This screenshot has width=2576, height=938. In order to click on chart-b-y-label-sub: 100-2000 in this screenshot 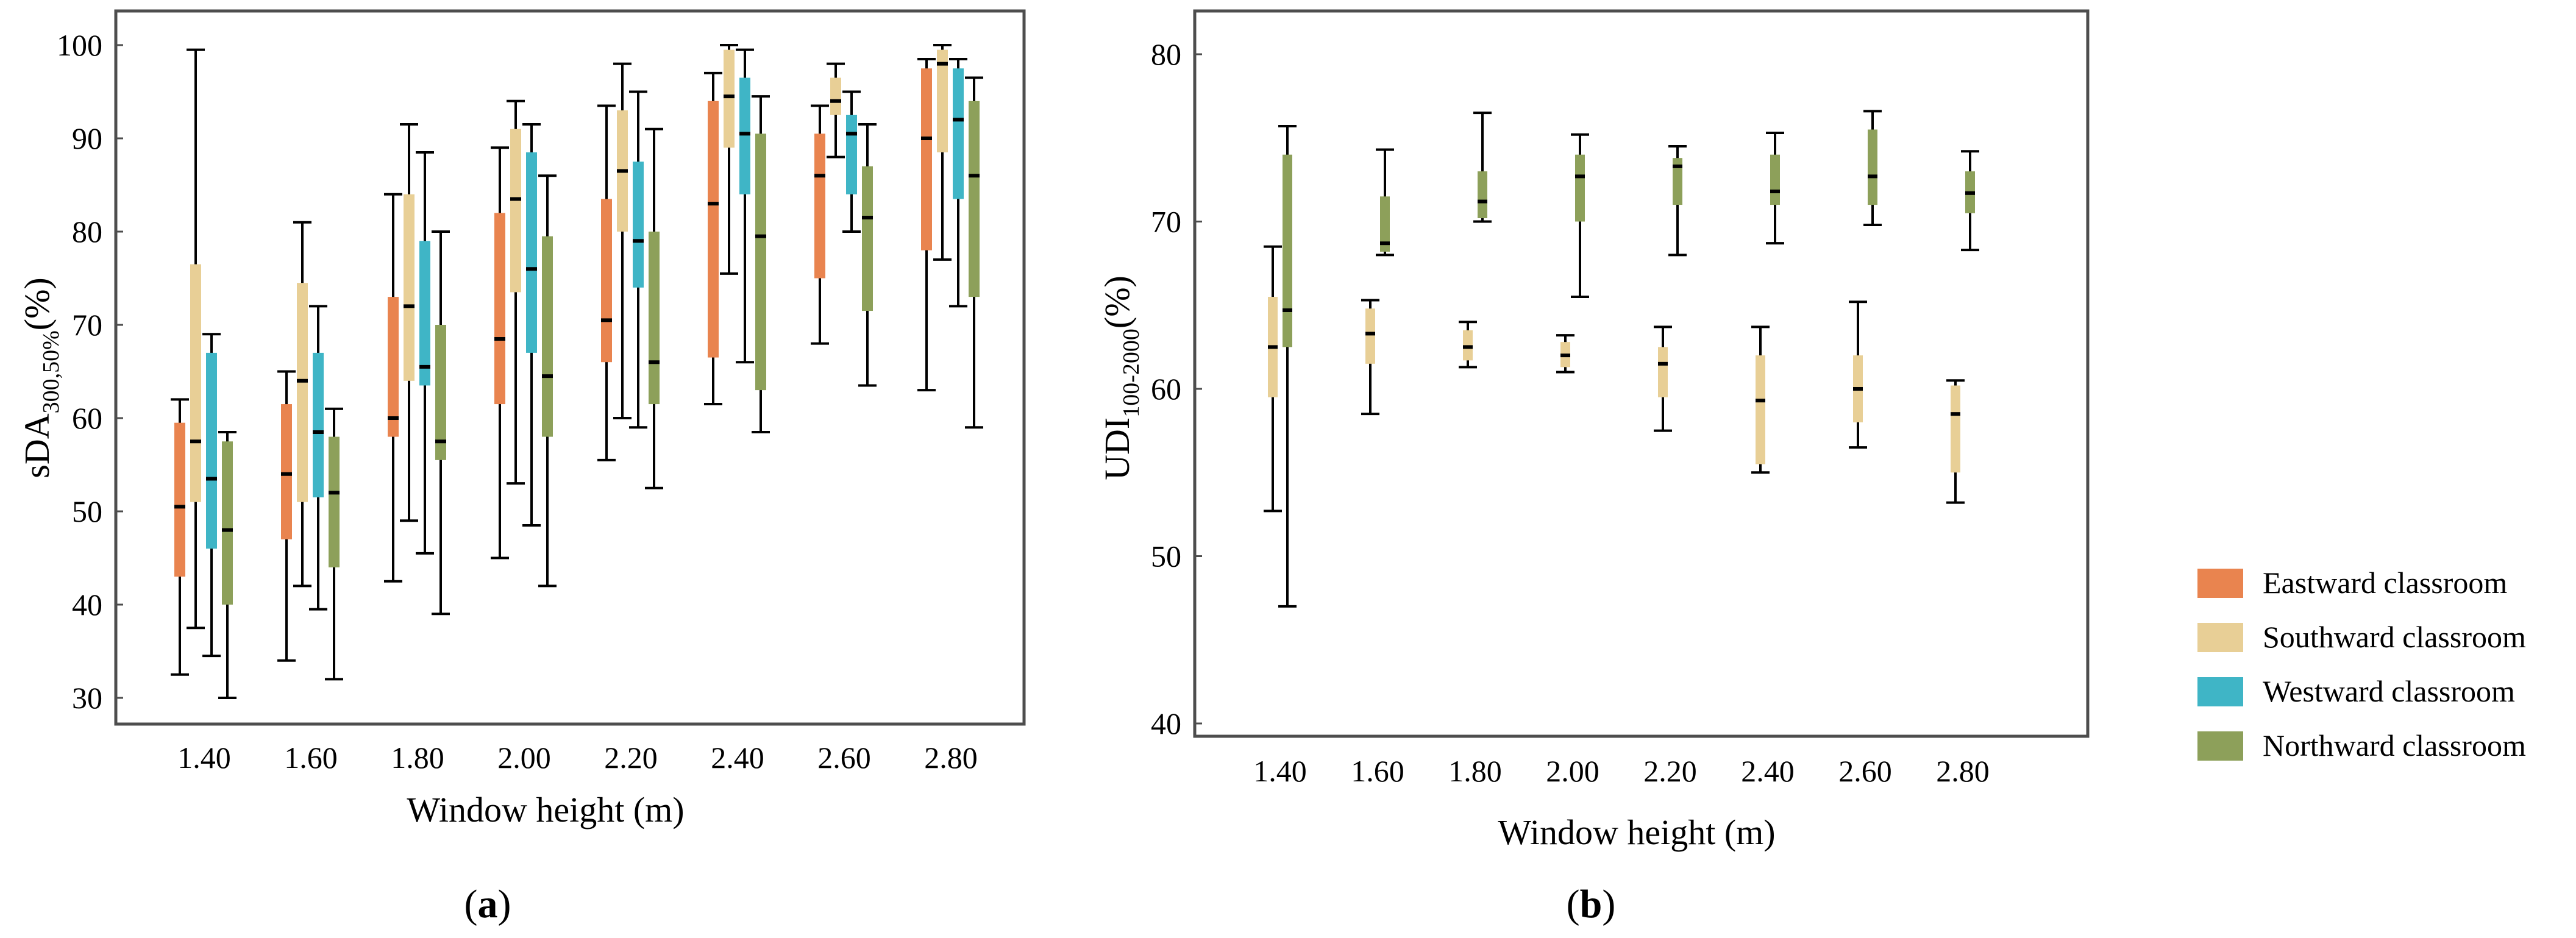, I will do `click(1131, 373)`.